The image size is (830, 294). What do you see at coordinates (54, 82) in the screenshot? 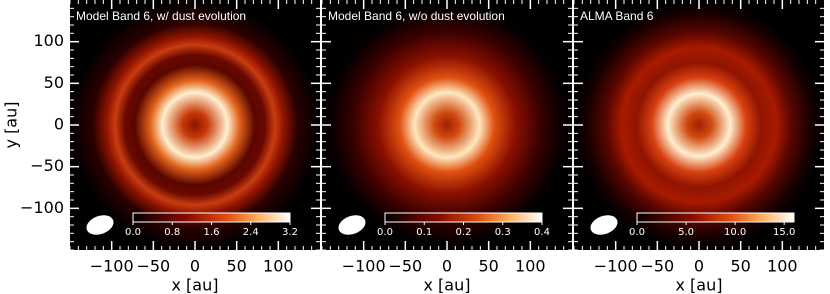
I see `y-tick-label: 50` at bounding box center [54, 82].